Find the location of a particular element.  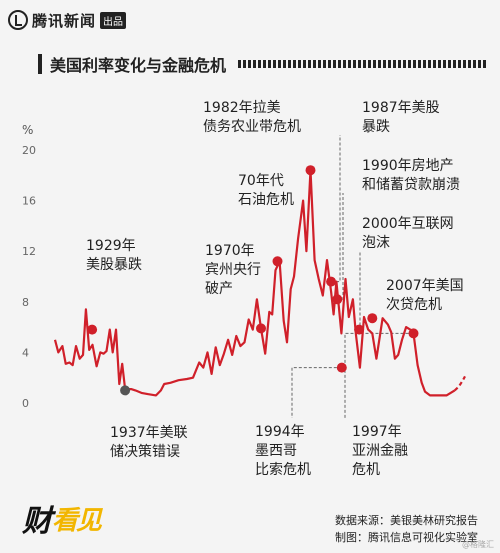

y-tick-label: 12 is located at coordinates (29, 251).